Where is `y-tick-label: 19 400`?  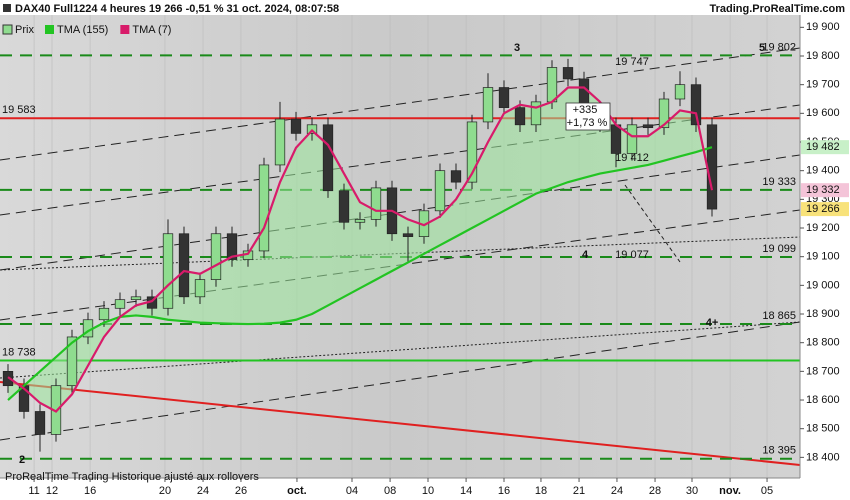
y-tick-label: 19 400 is located at coordinates (823, 171).